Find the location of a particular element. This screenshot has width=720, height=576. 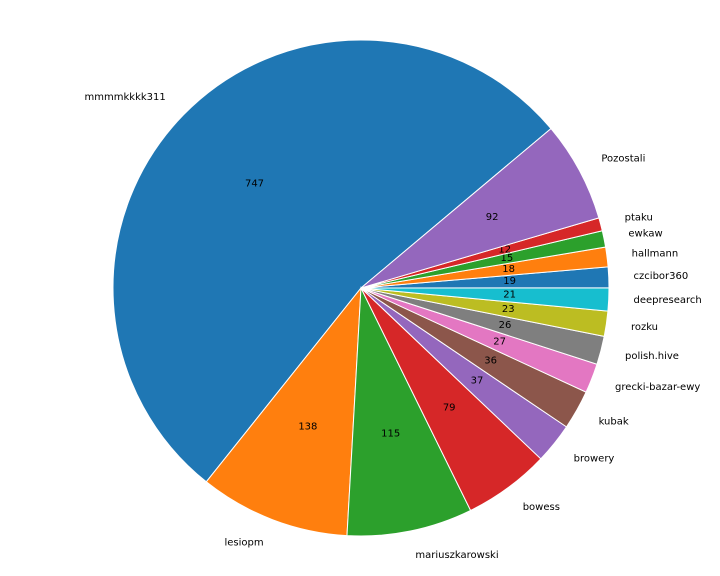

category-label-browery: browery is located at coordinates (594, 458).